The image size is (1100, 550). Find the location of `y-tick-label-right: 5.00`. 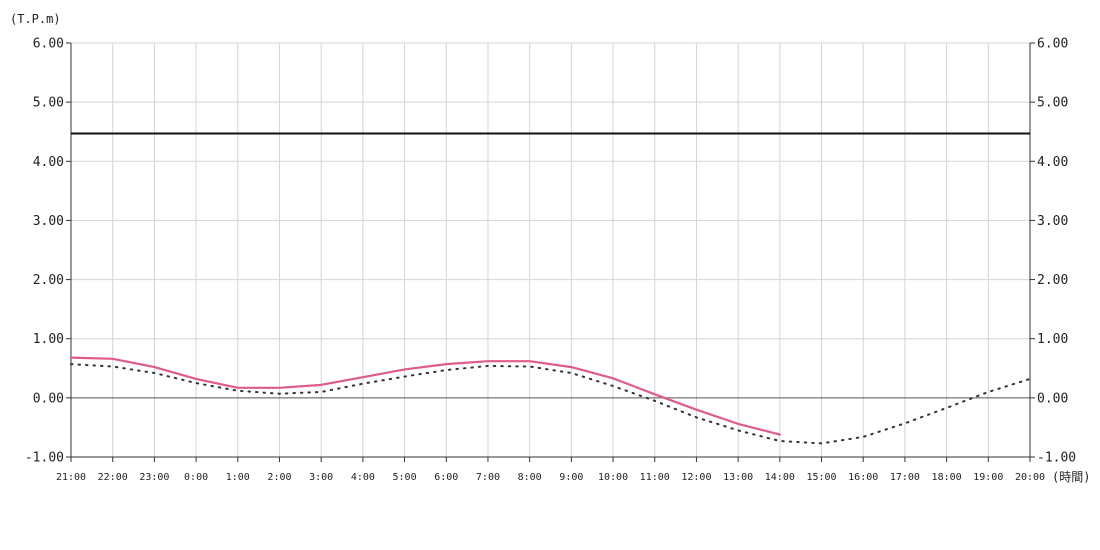

y-tick-label-right: 5.00 is located at coordinates (1052, 103).